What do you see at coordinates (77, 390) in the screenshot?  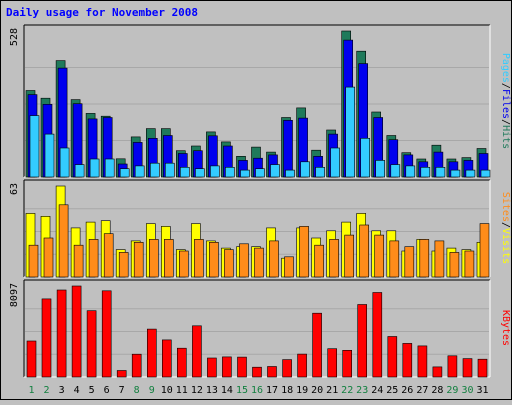 I see `x-tick-label-4: 4` at bounding box center [77, 390].